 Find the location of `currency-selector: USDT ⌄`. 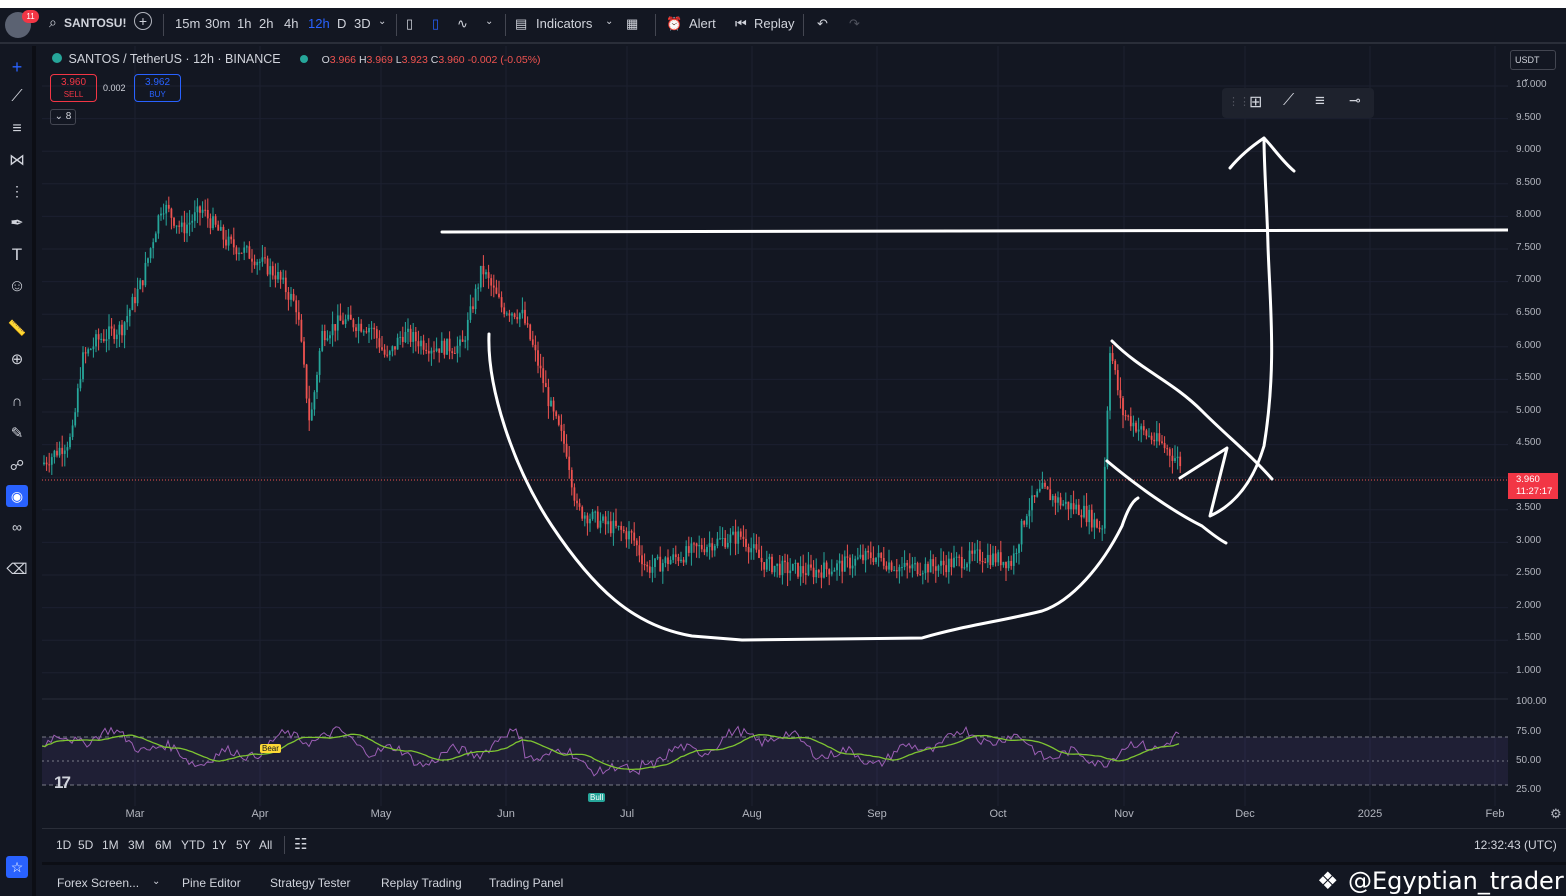

currency-selector: USDT ⌄ is located at coordinates (1533, 66).